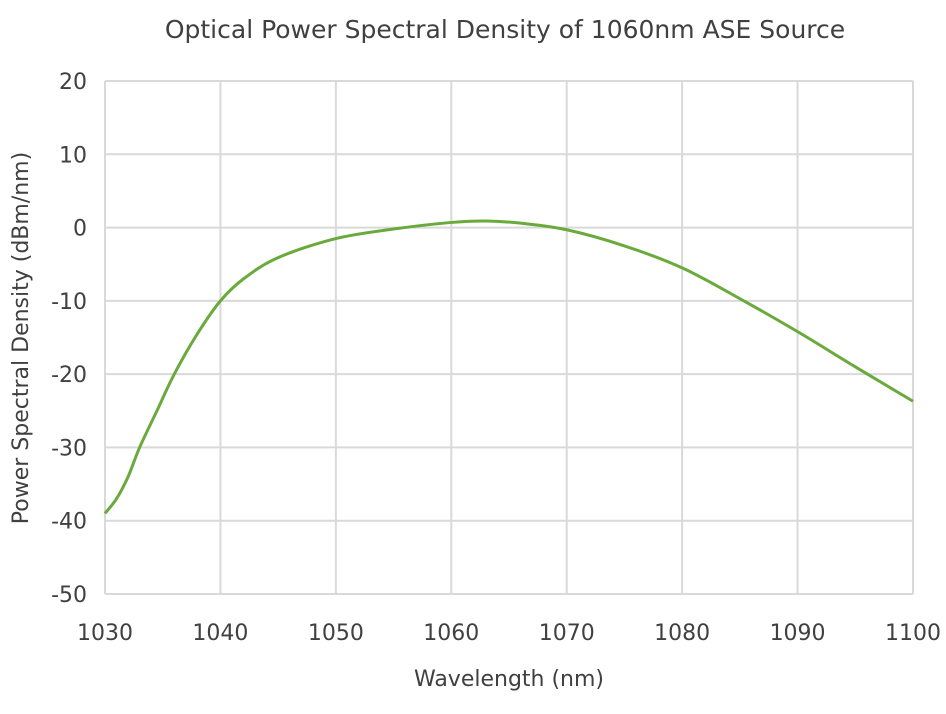 Image resolution: width=946 pixels, height=714 pixels. Describe the element at coordinates (509, 633) in the screenshot. I see `x-tick-labels: 1030 1040 1050 1060 1070 1080 1090 1100` at that location.